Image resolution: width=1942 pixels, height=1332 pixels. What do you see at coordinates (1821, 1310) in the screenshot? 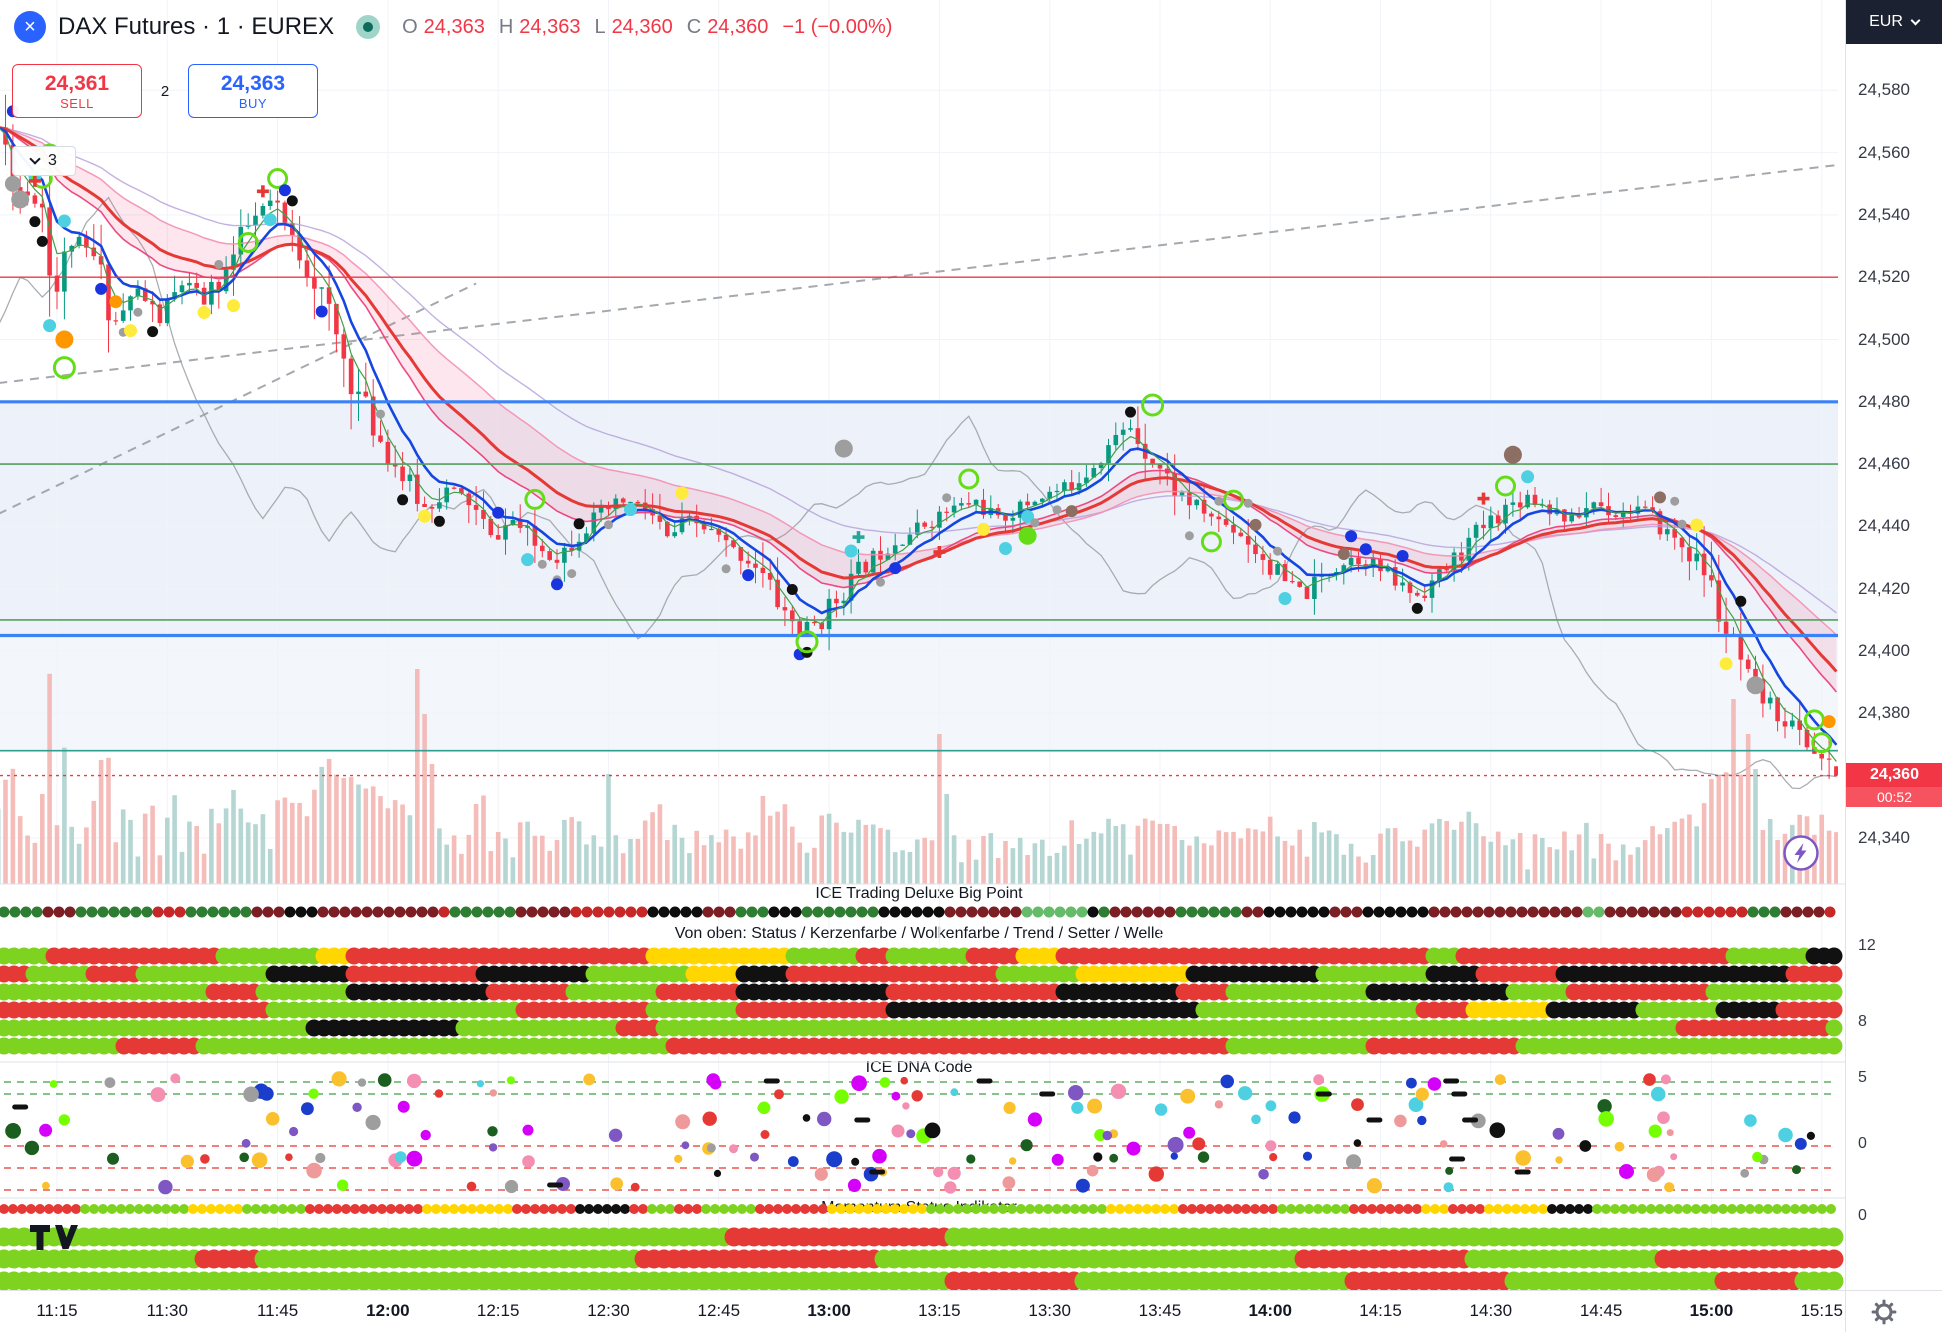
I see `time-axis-label: 15:15` at bounding box center [1821, 1310].